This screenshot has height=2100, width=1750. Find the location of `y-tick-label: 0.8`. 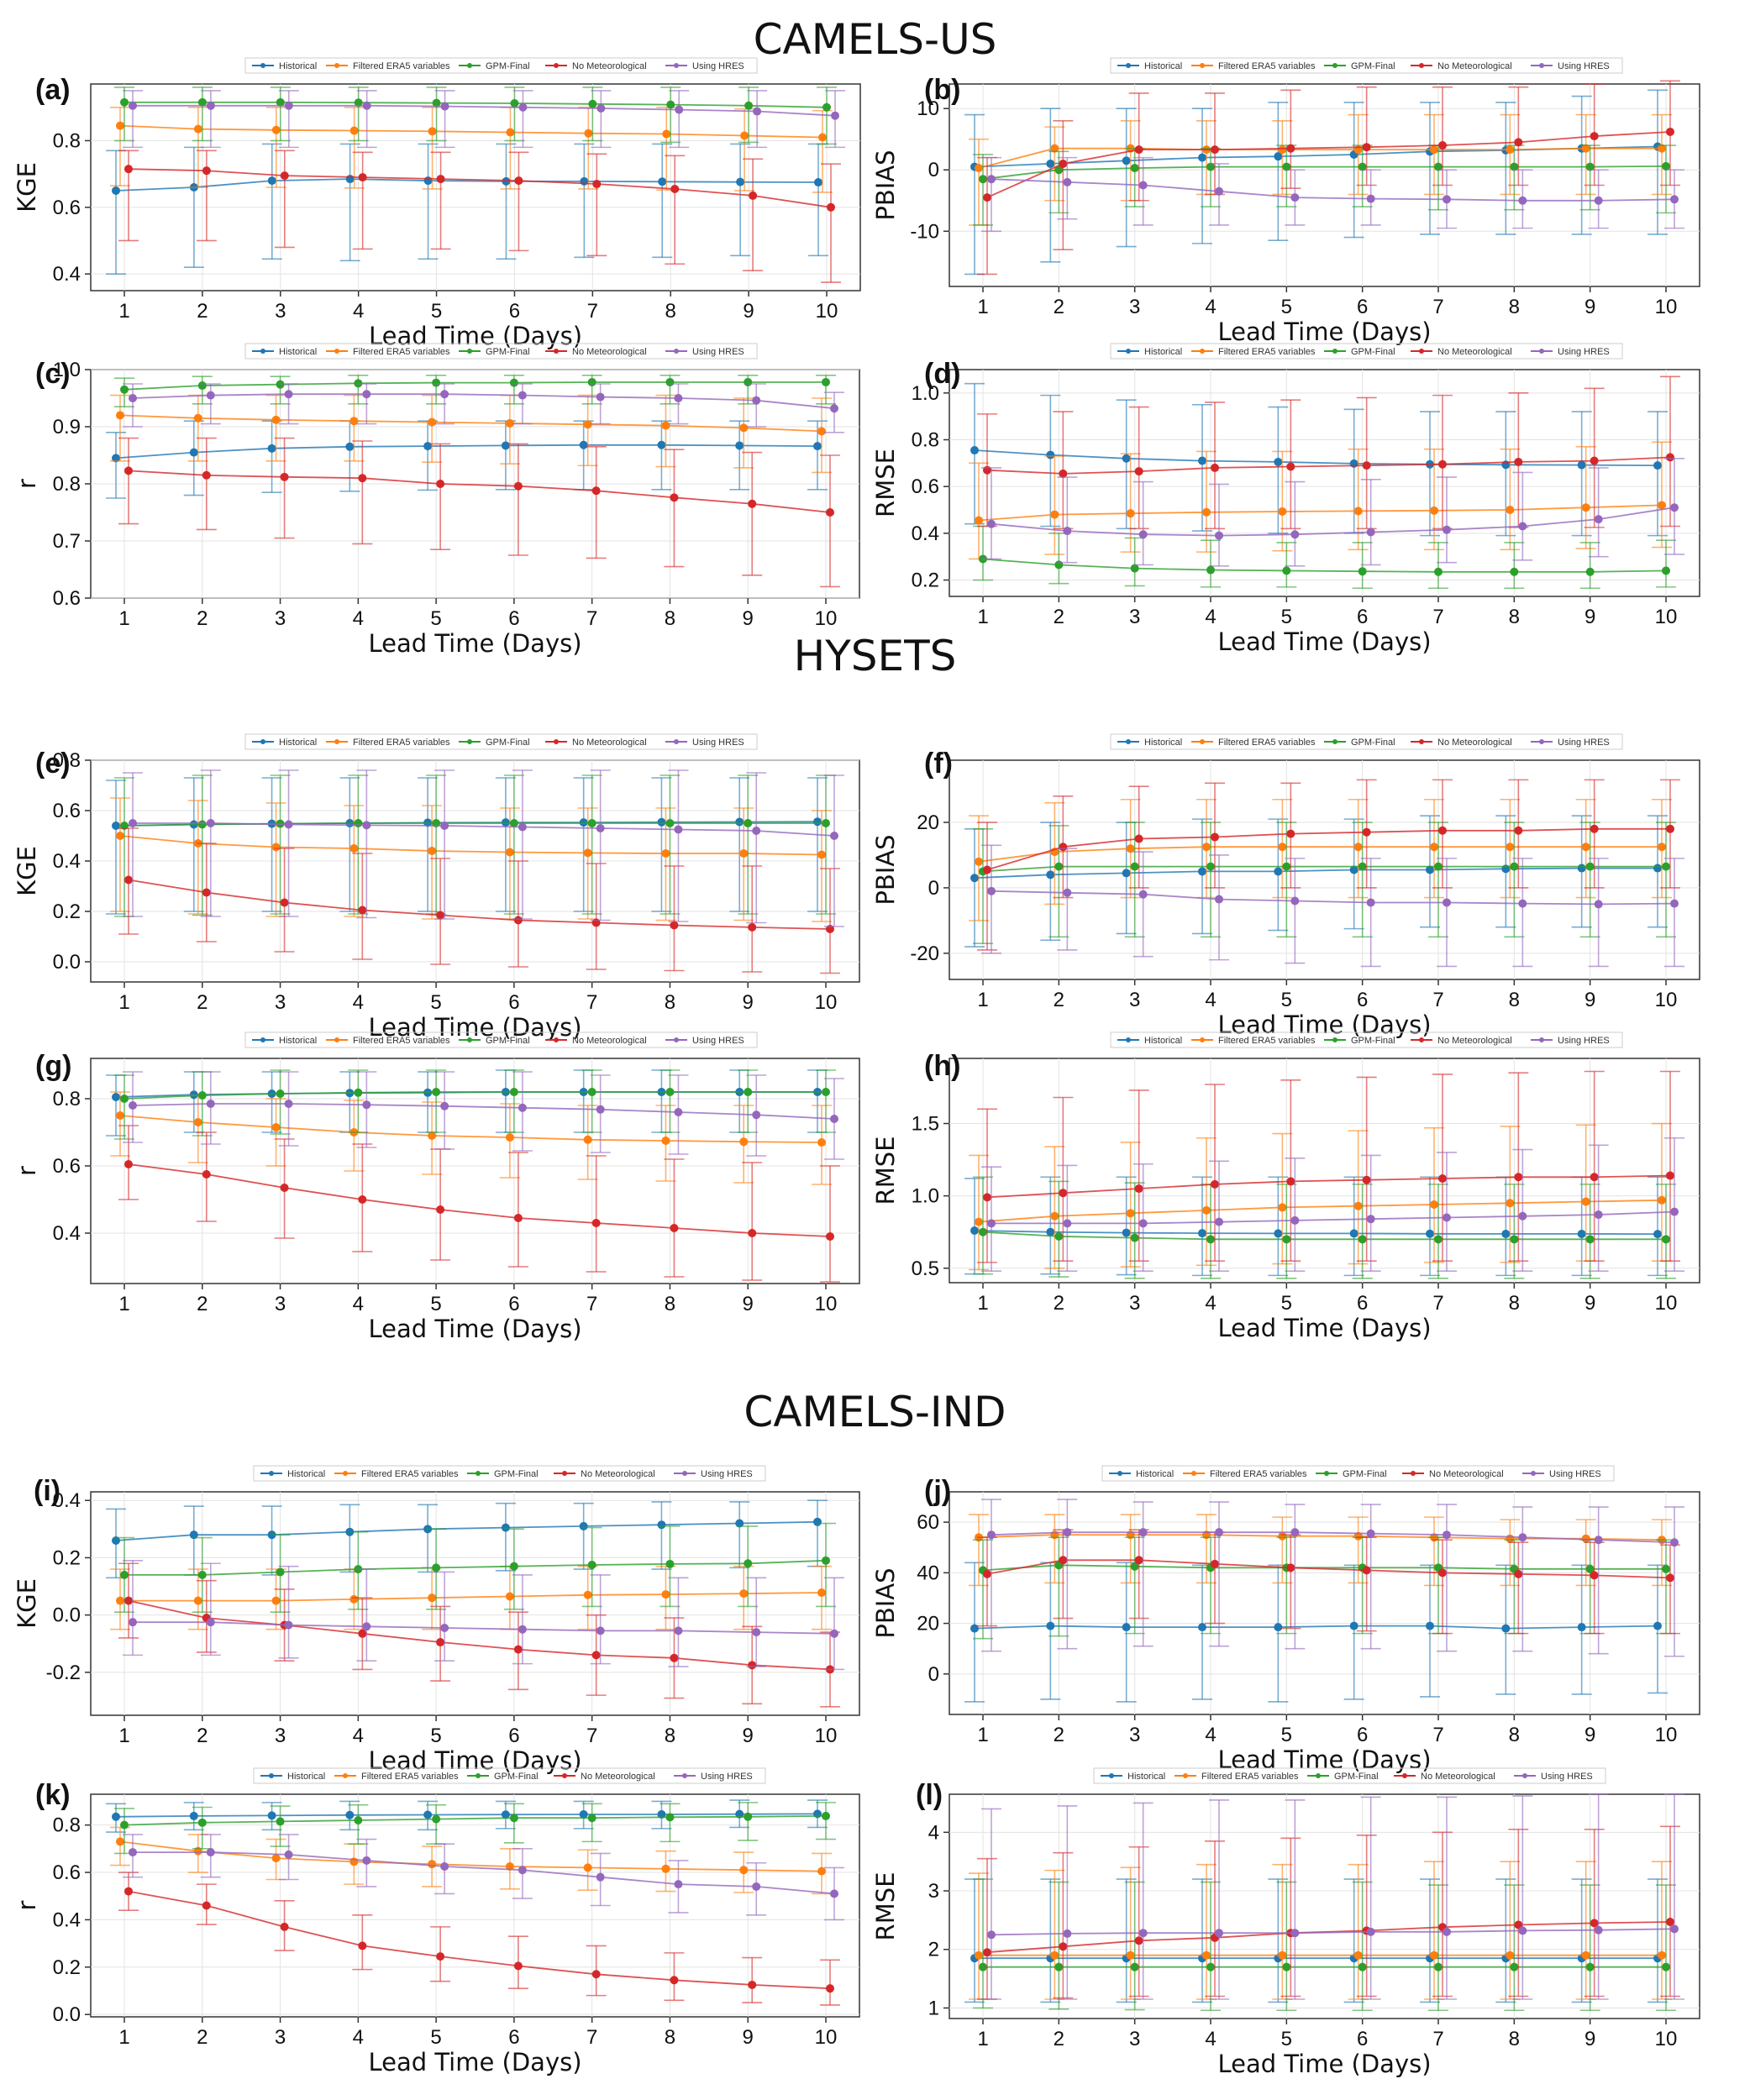

y-tick-label: 0.8 is located at coordinates (67, 140).